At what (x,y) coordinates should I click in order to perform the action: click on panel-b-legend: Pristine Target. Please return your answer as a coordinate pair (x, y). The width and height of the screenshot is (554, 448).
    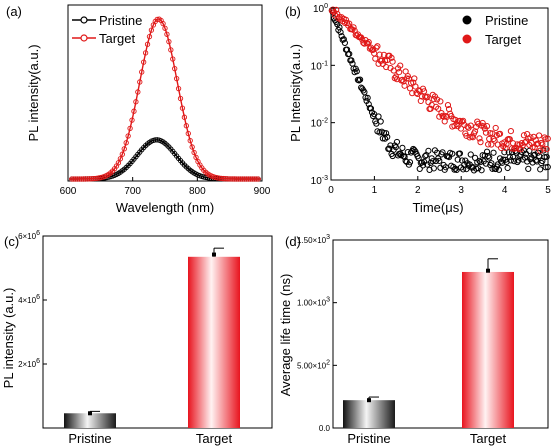
    Looking at the image, I should click on (495, 30).